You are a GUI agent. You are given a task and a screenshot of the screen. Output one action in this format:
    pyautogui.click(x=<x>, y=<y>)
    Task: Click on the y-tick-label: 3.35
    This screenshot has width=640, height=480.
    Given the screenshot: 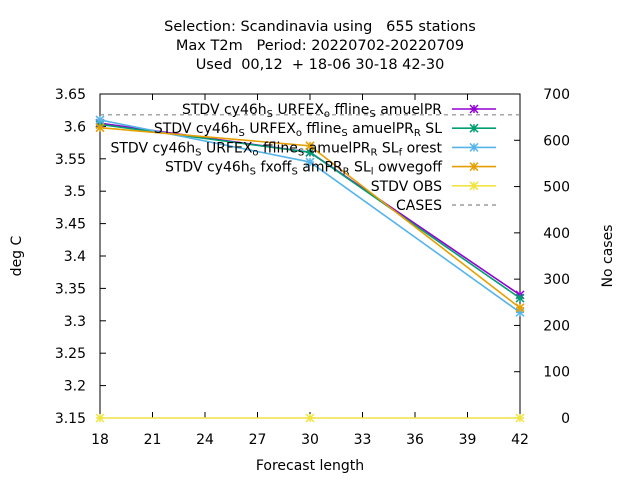 What is the action you would take?
    pyautogui.click(x=70, y=289)
    